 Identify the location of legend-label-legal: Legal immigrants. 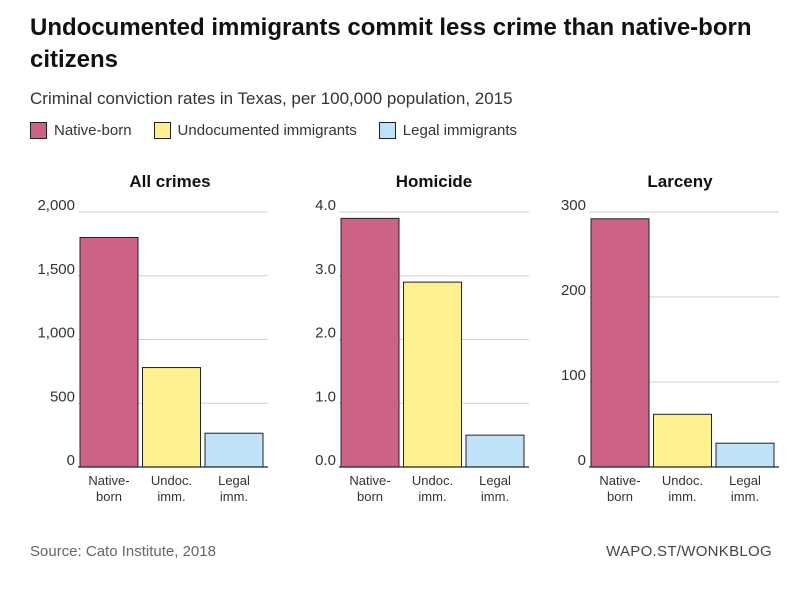
(460, 130).